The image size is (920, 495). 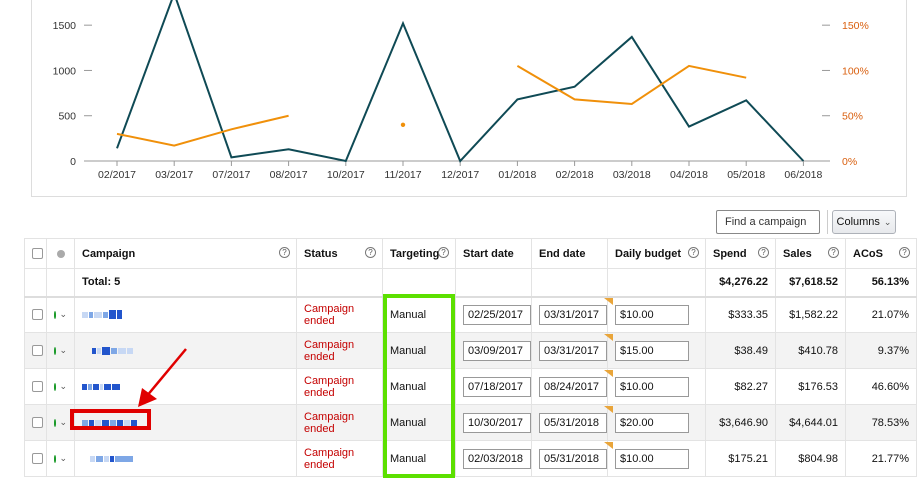 I want to click on start-date-input: 10/30/2017, so click(x=497, y=422).